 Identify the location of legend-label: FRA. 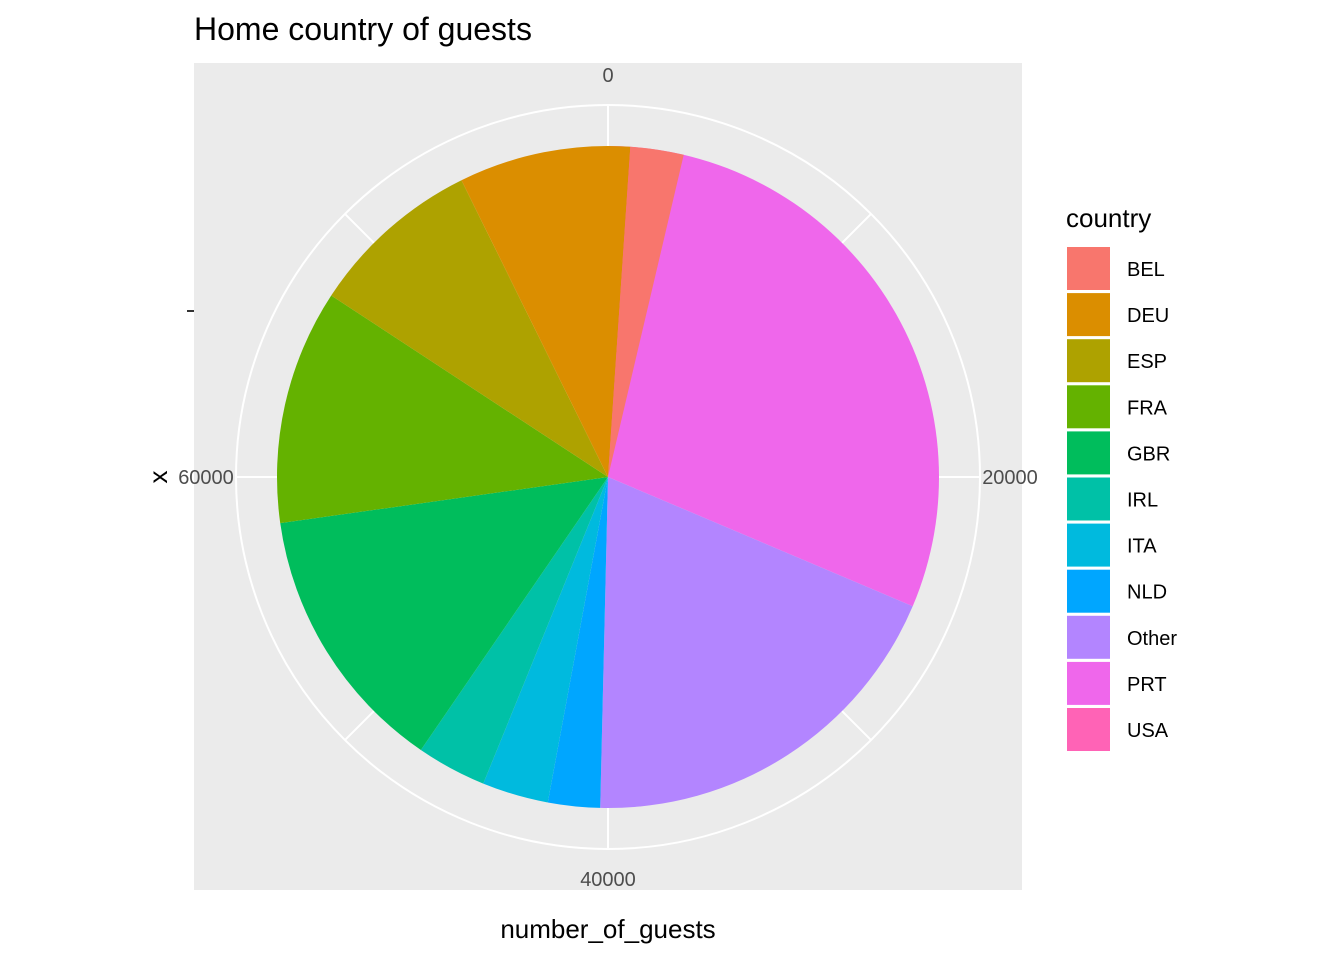
(1147, 408).